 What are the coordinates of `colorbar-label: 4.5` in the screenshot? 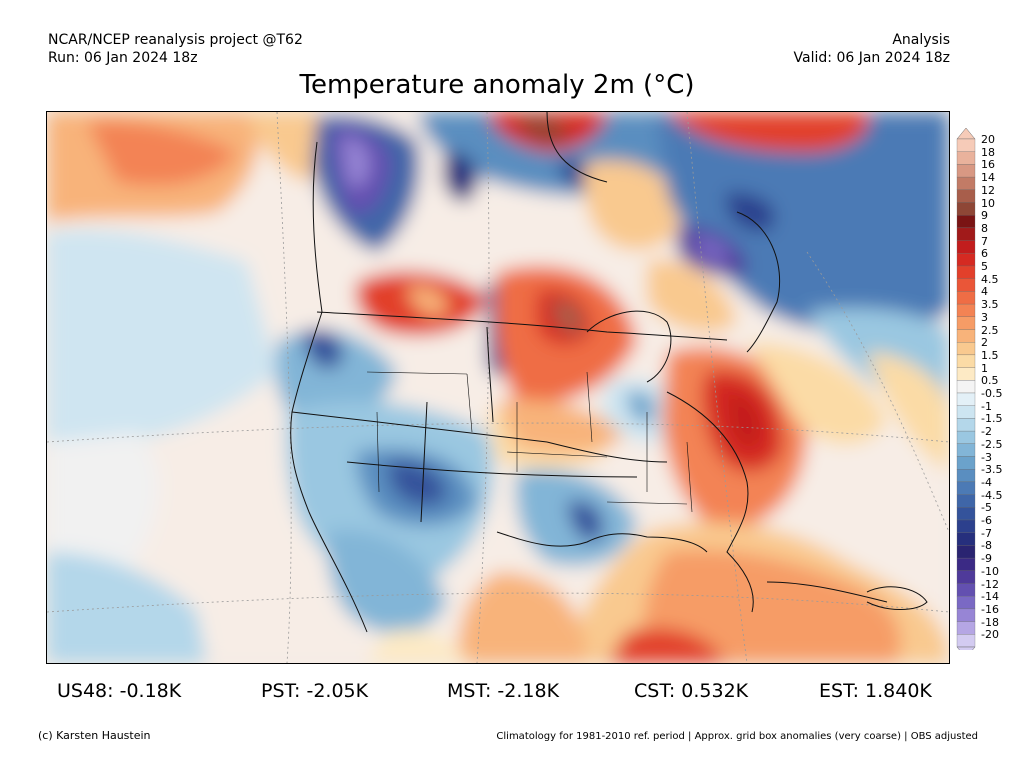 It's located at (990, 279).